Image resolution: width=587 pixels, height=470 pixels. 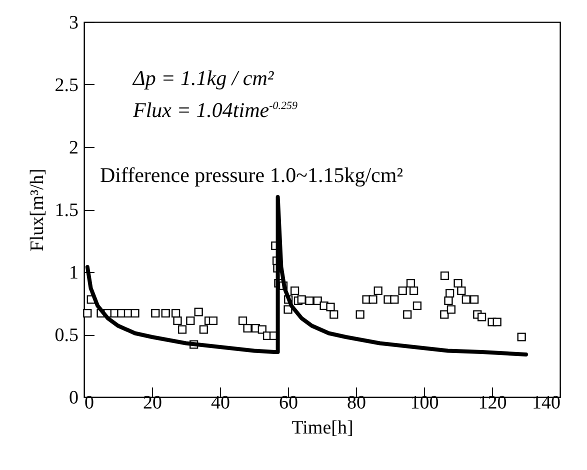 I want to click on y-tick-label: 2.5, so click(x=66, y=85).